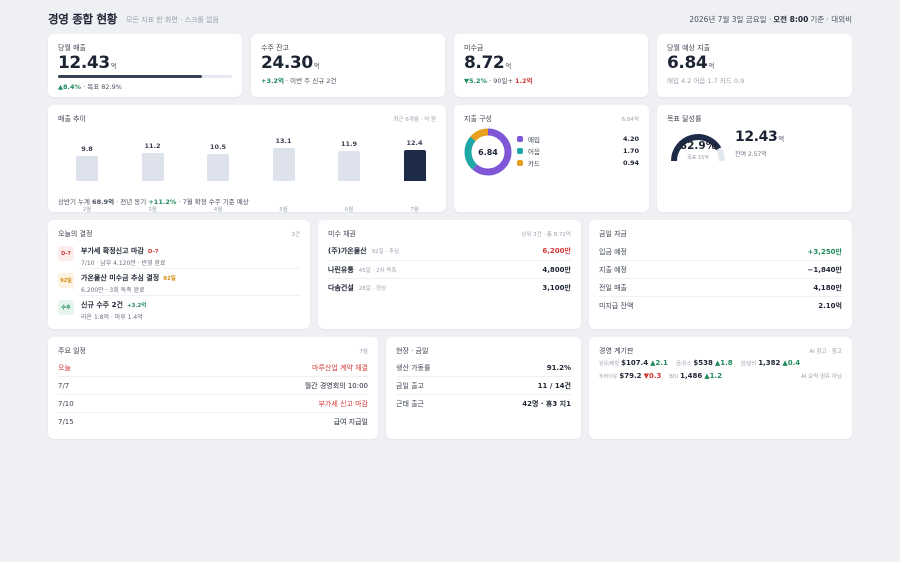 This screenshot has width=900, height=562. I want to click on legend-item: 어음 1.70, so click(578, 151).